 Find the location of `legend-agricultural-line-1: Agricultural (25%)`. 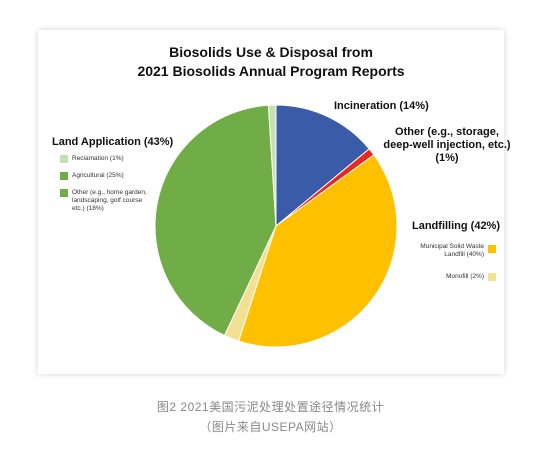

legend-agricultural-line-1: Agricultural (25%) is located at coordinates (98, 175).